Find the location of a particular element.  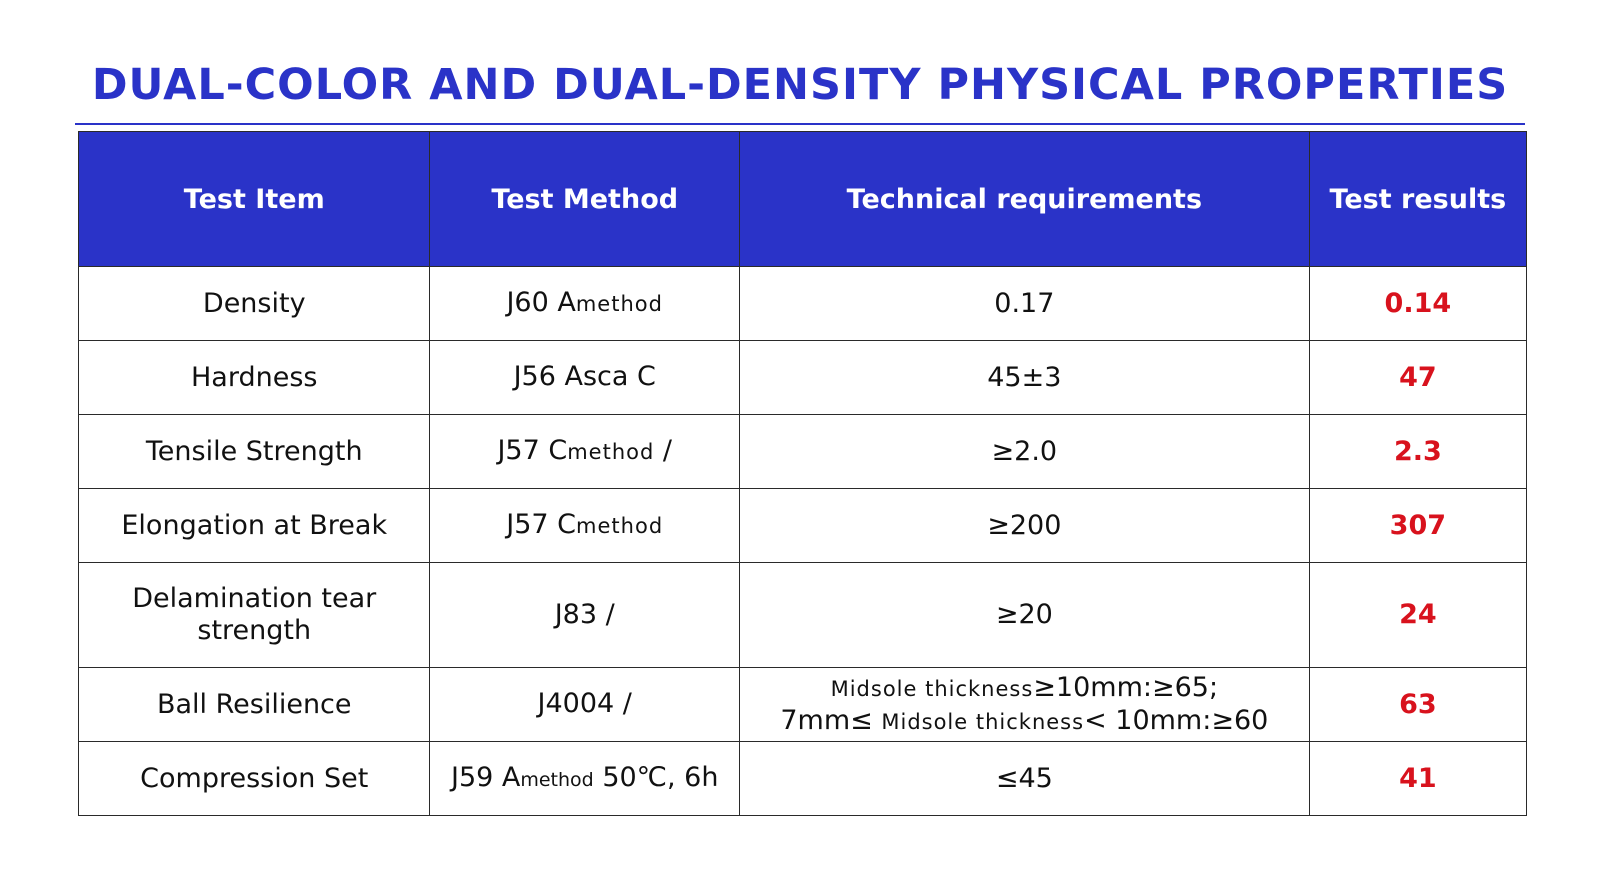

method-main: J56 Asca C is located at coordinates (584, 376).